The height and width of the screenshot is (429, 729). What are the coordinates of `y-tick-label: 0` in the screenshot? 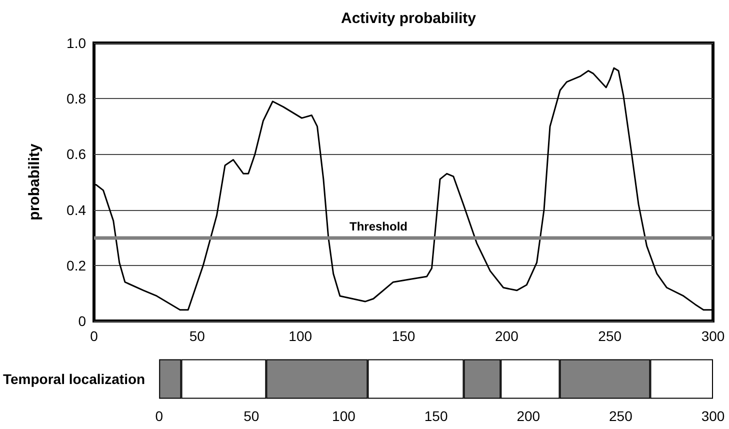 It's located at (82, 321).